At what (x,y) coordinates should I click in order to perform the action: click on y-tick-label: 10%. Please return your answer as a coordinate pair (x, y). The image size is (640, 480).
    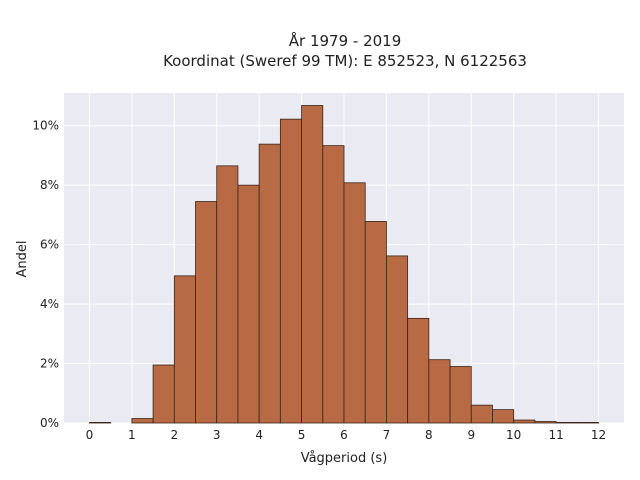
    Looking at the image, I should click on (45, 126).